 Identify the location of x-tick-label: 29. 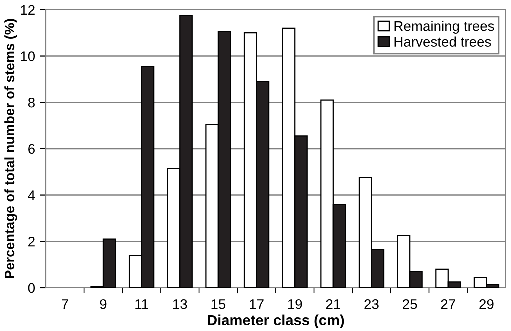
(487, 304).